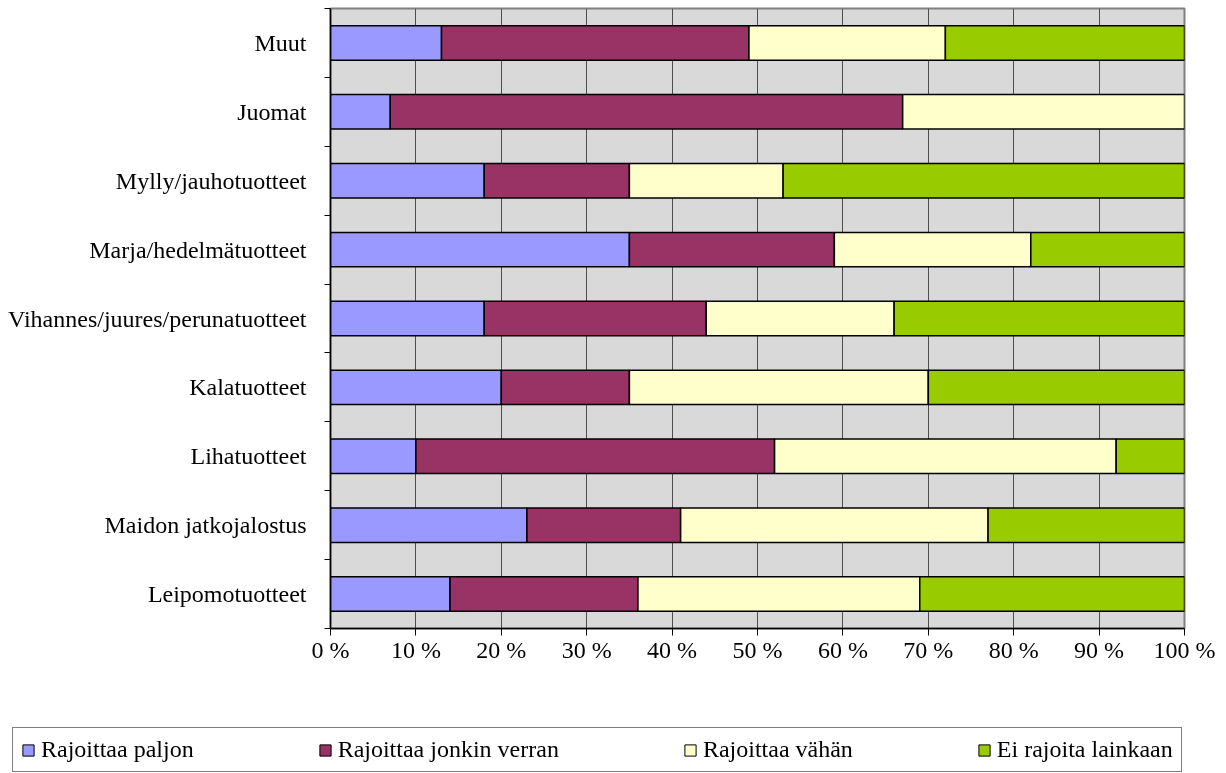 Image resolution: width=1226 pixels, height=773 pixels. Describe the element at coordinates (280, 42) in the screenshot. I see `y-tick-label: Muut` at that location.